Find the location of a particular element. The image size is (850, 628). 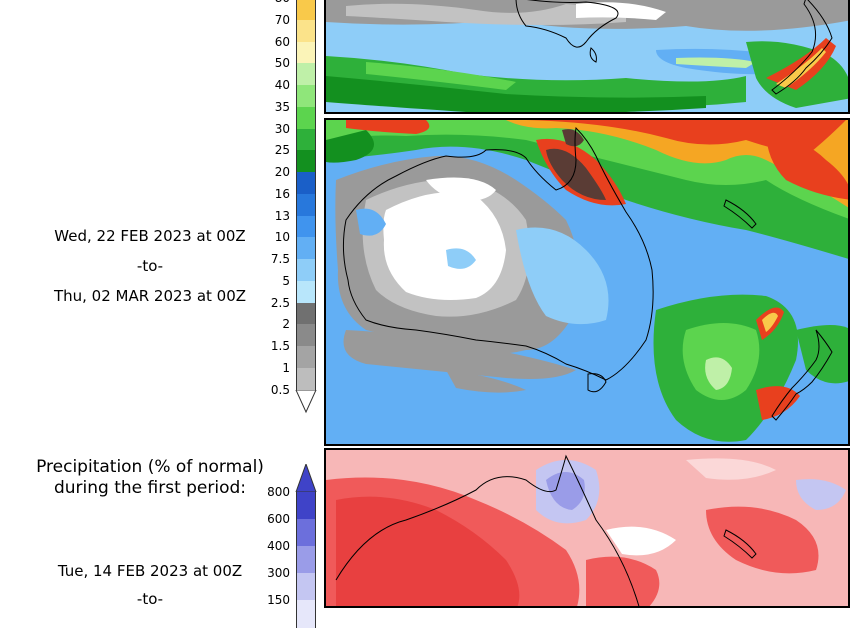

first-period-start-date: Tue, 14 FEB 2023 at 00Z is located at coordinates (150, 571).